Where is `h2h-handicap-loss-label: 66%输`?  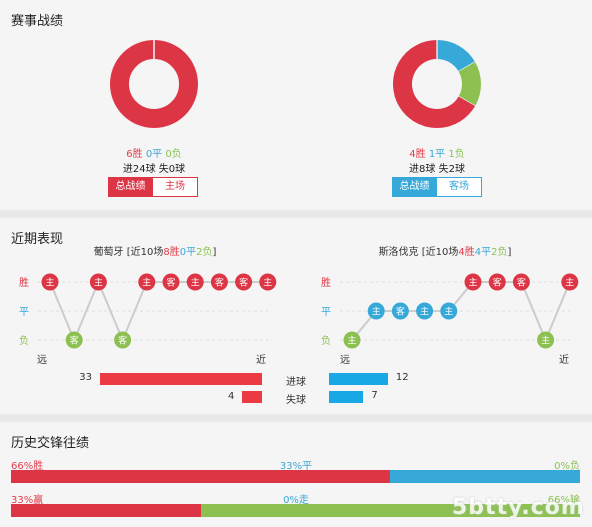 h2h-handicap-loss-label: 66%输 is located at coordinates (563, 500).